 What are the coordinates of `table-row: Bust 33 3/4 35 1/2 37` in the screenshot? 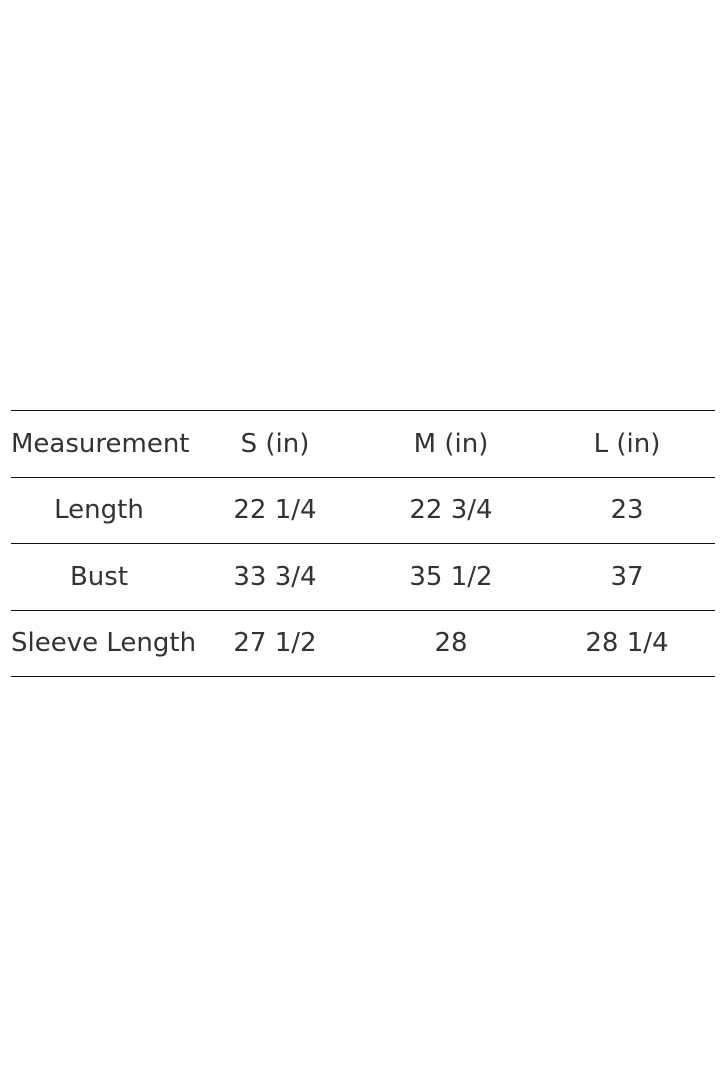 It's located at (363, 577).